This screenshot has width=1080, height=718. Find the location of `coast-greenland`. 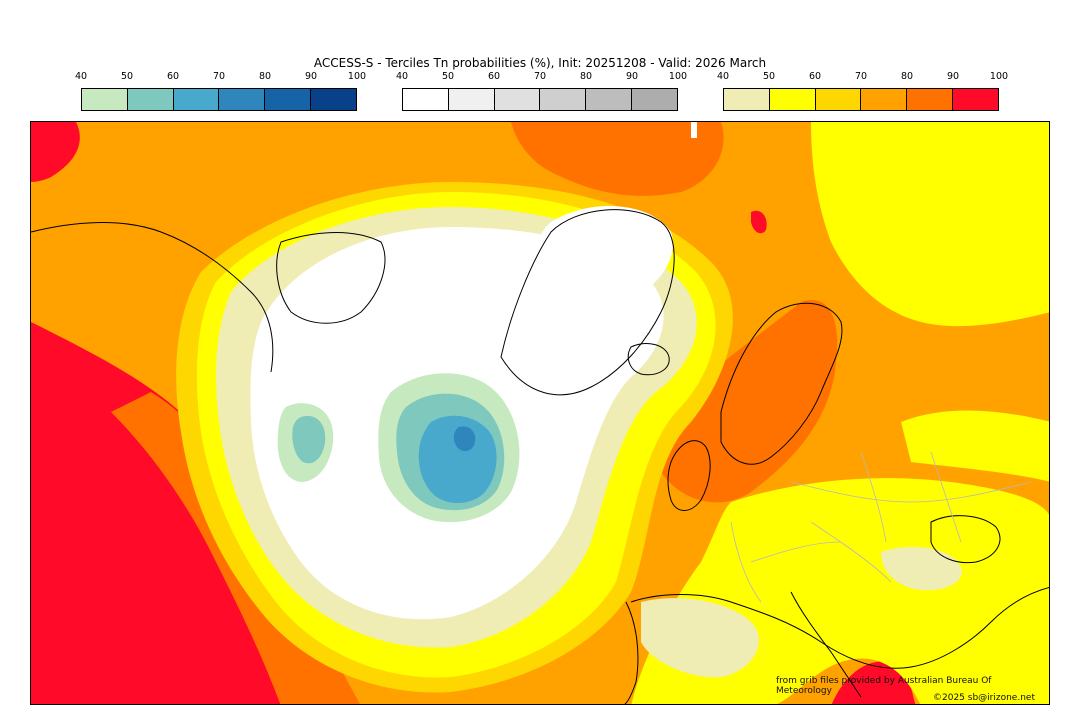

coast-greenland is located at coordinates (587, 302).